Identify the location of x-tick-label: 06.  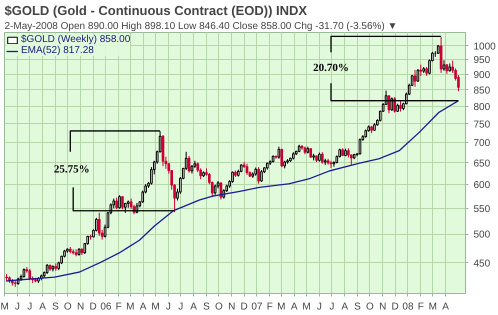
(106, 307).